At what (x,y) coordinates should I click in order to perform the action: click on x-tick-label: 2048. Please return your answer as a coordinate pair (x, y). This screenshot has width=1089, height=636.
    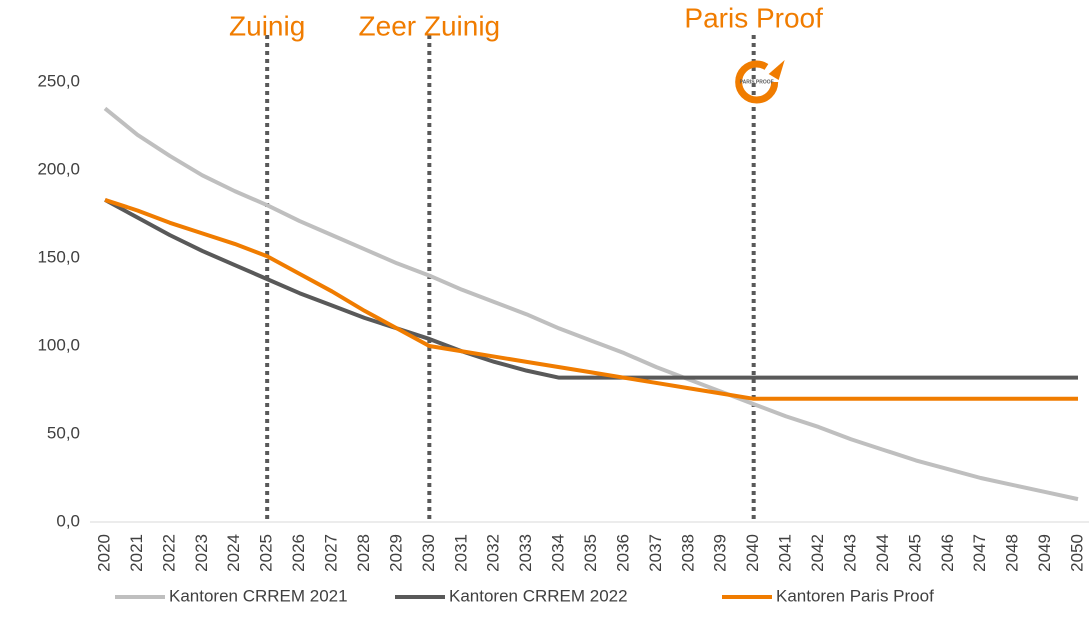
    Looking at the image, I should click on (1012, 553).